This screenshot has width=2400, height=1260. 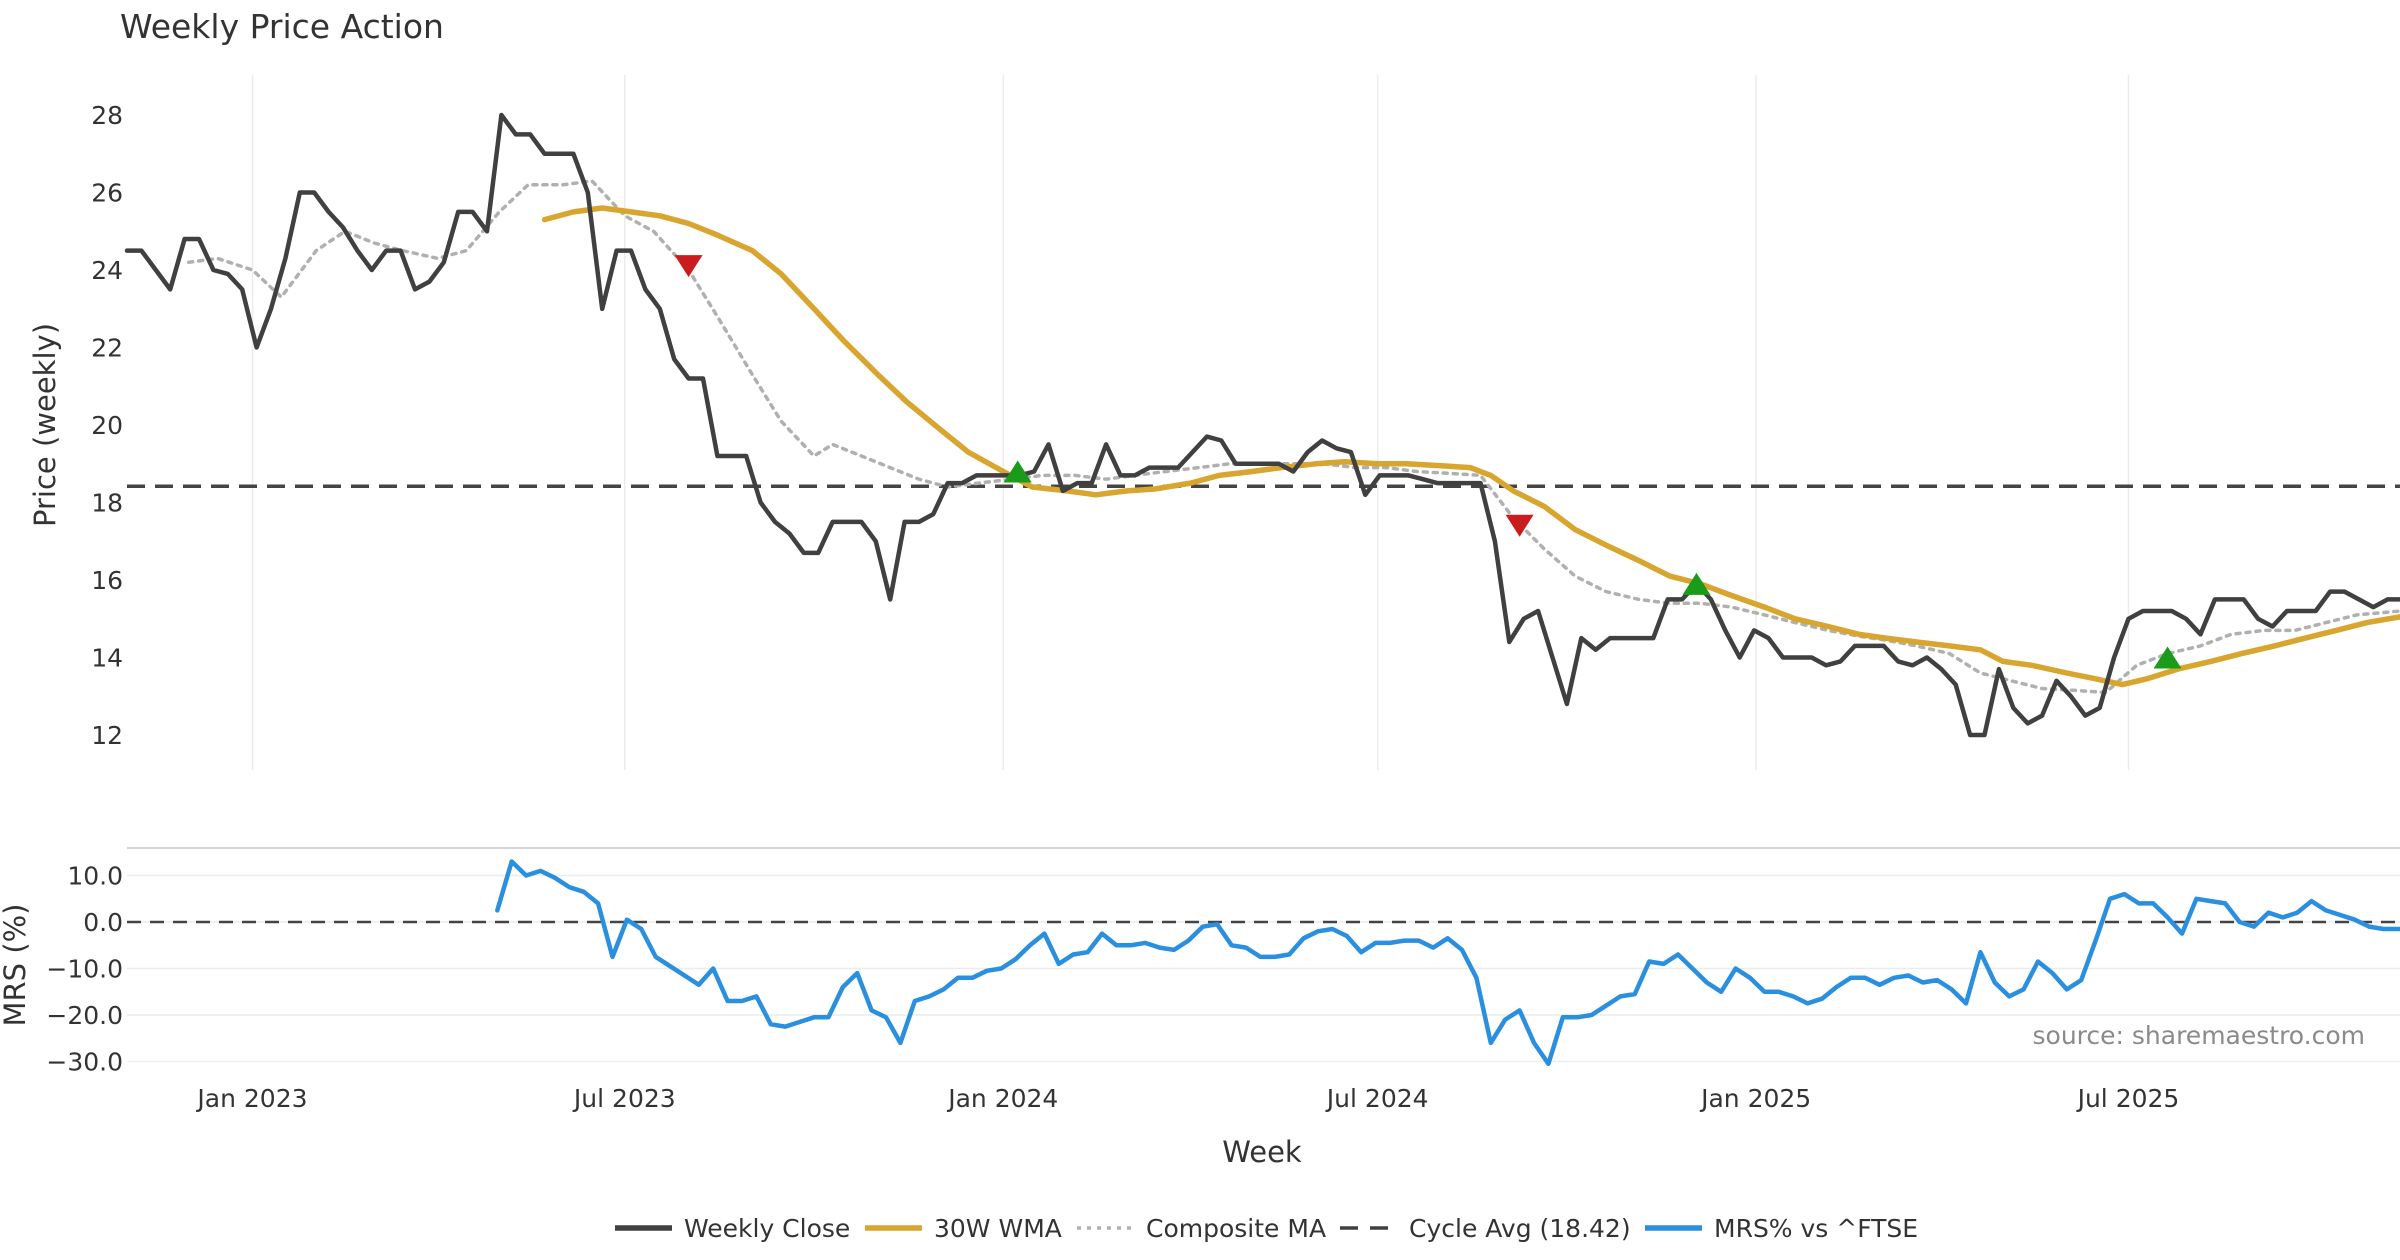 I want to click on mrs-y-tick-label: 0.0, so click(x=103, y=922).